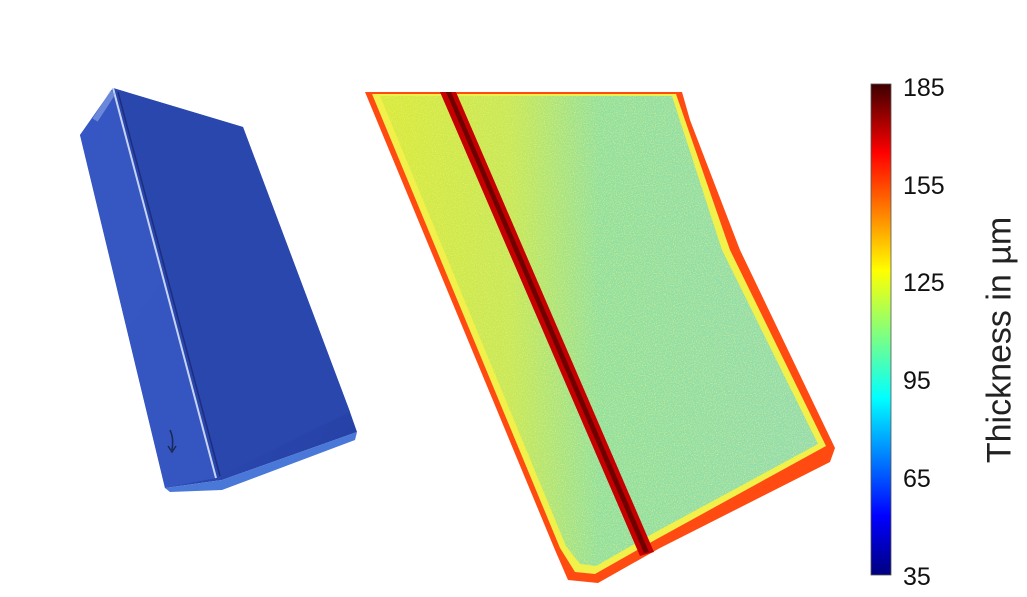 Image resolution: width=1027 pixels, height=597 pixels. I want to click on colorbar-label: Thickness in µm, so click(999, 340).